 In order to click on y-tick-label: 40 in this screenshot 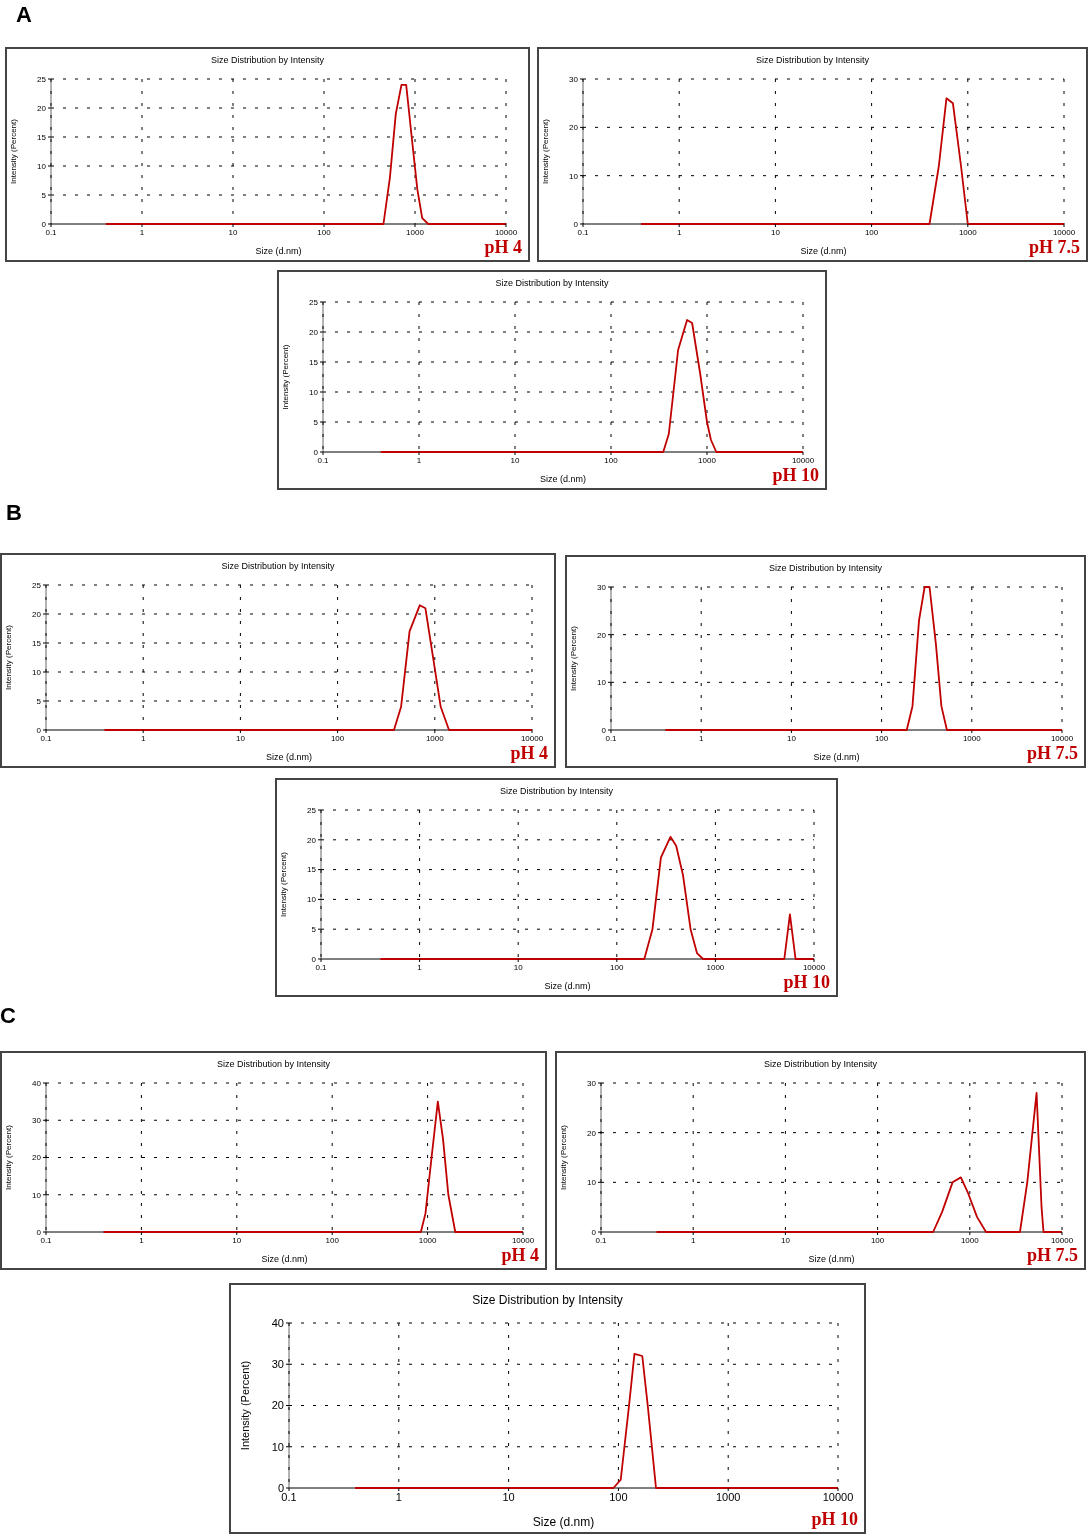, I will do `click(37, 1083)`.